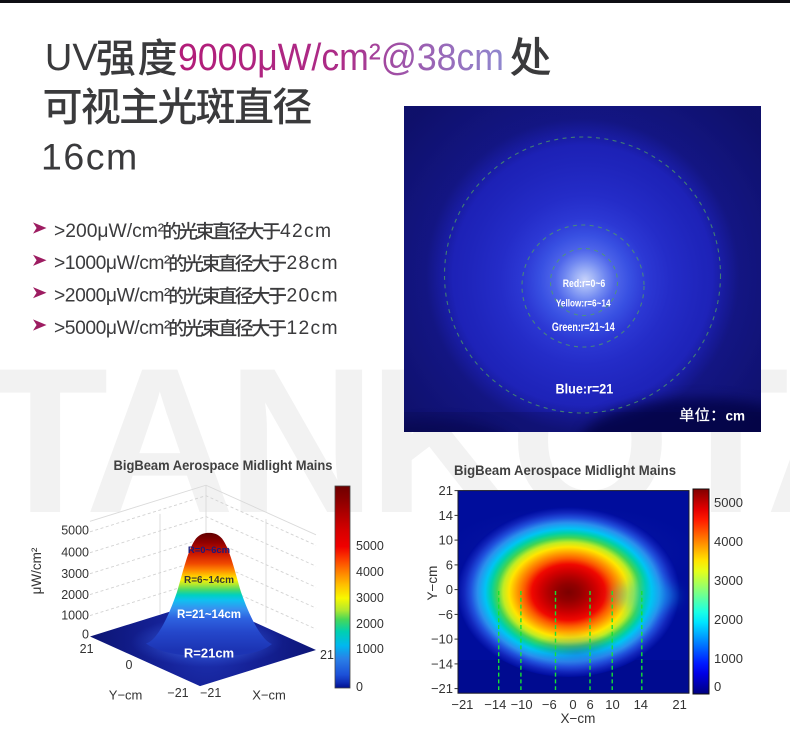  Describe the element at coordinates (313, 296) in the screenshot. I see `svg-text: 20cm` at that location.